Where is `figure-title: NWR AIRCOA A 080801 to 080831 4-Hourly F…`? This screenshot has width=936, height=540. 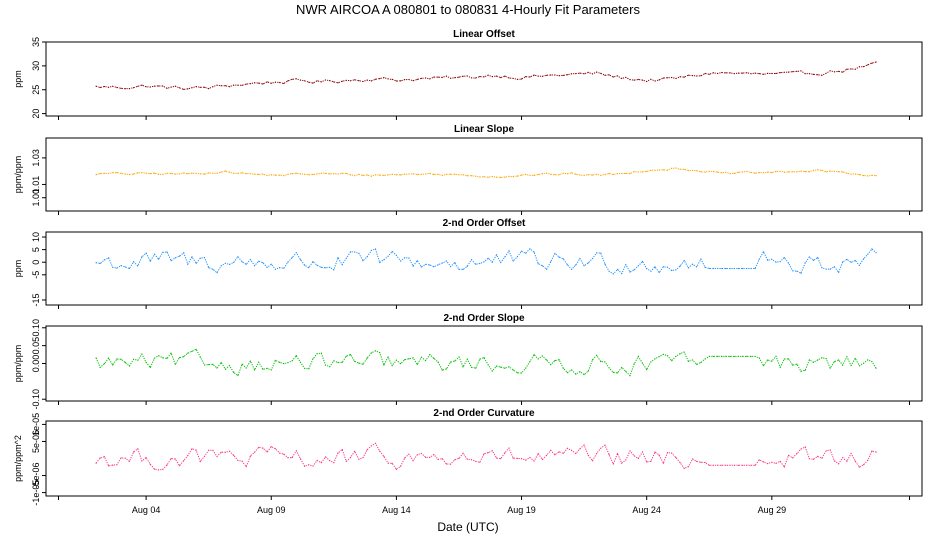 figure-title: NWR AIRCOA A 080801 to 080831 4-Hourly F… is located at coordinates (468, 9).